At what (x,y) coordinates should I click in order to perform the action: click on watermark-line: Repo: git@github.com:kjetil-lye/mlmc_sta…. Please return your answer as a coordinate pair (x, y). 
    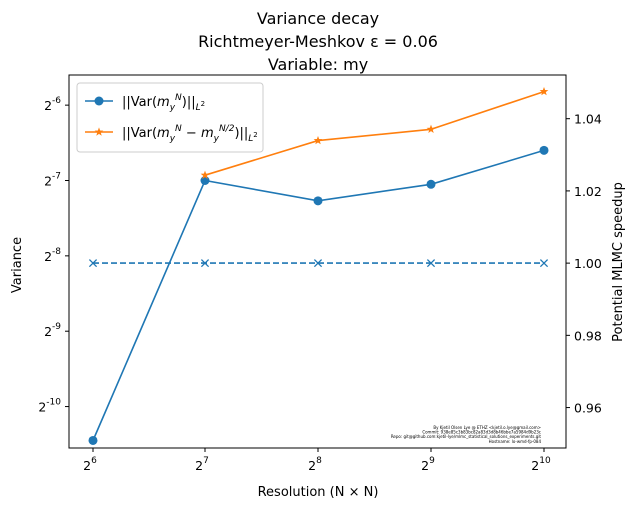
    Looking at the image, I should click on (466, 436).